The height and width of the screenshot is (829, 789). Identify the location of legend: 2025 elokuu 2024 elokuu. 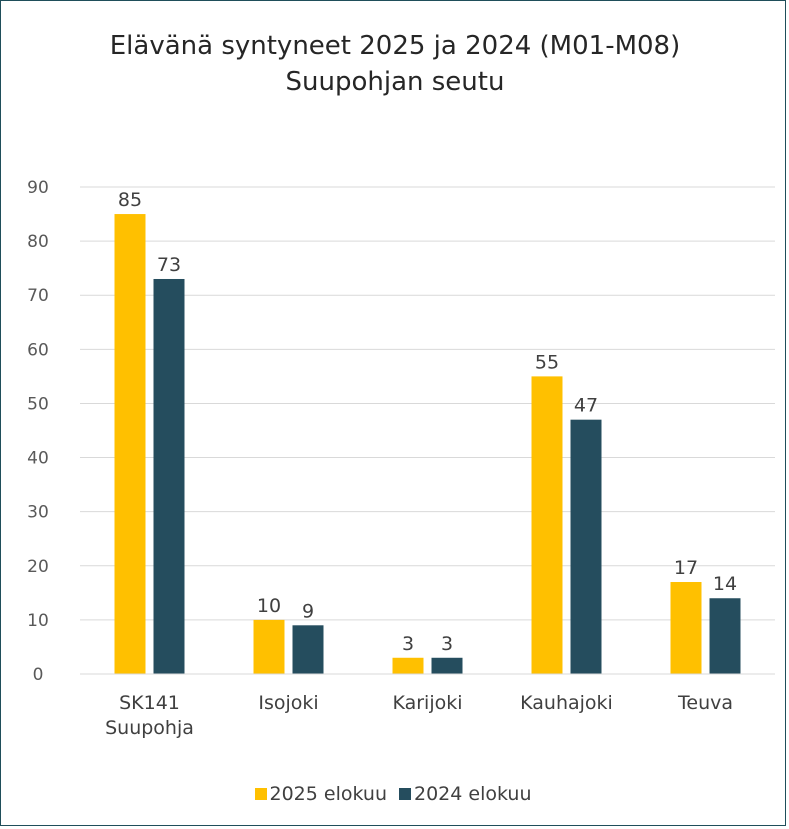
(393, 794).